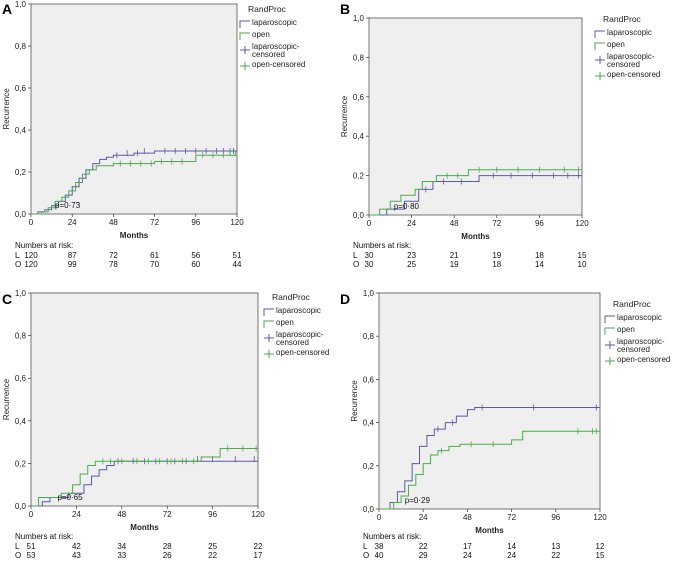 The height and width of the screenshot is (565, 685). Describe the element at coordinates (475, 195) in the screenshot. I see `series-laparoscopic` at that location.